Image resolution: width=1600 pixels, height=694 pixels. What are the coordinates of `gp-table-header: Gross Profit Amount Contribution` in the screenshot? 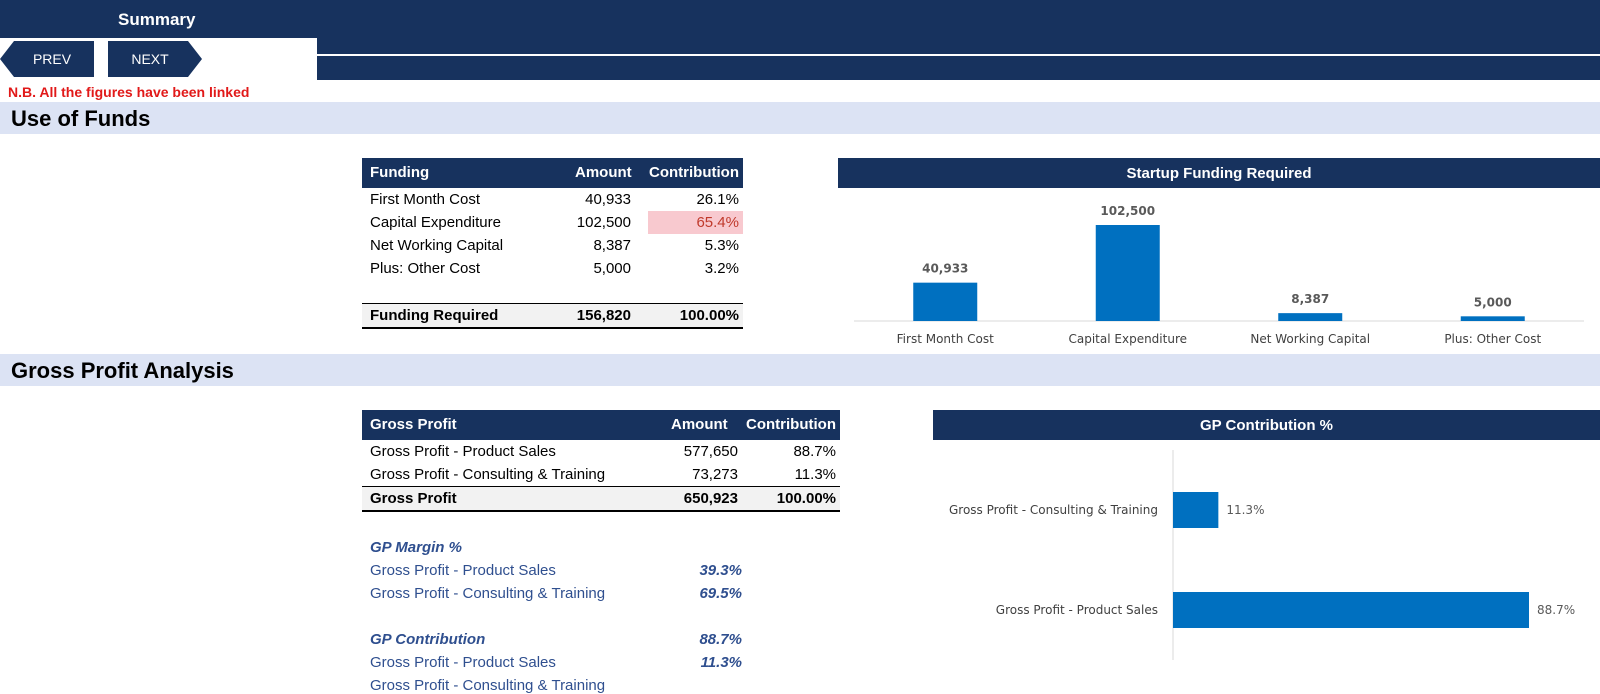 It's located at (601, 425).